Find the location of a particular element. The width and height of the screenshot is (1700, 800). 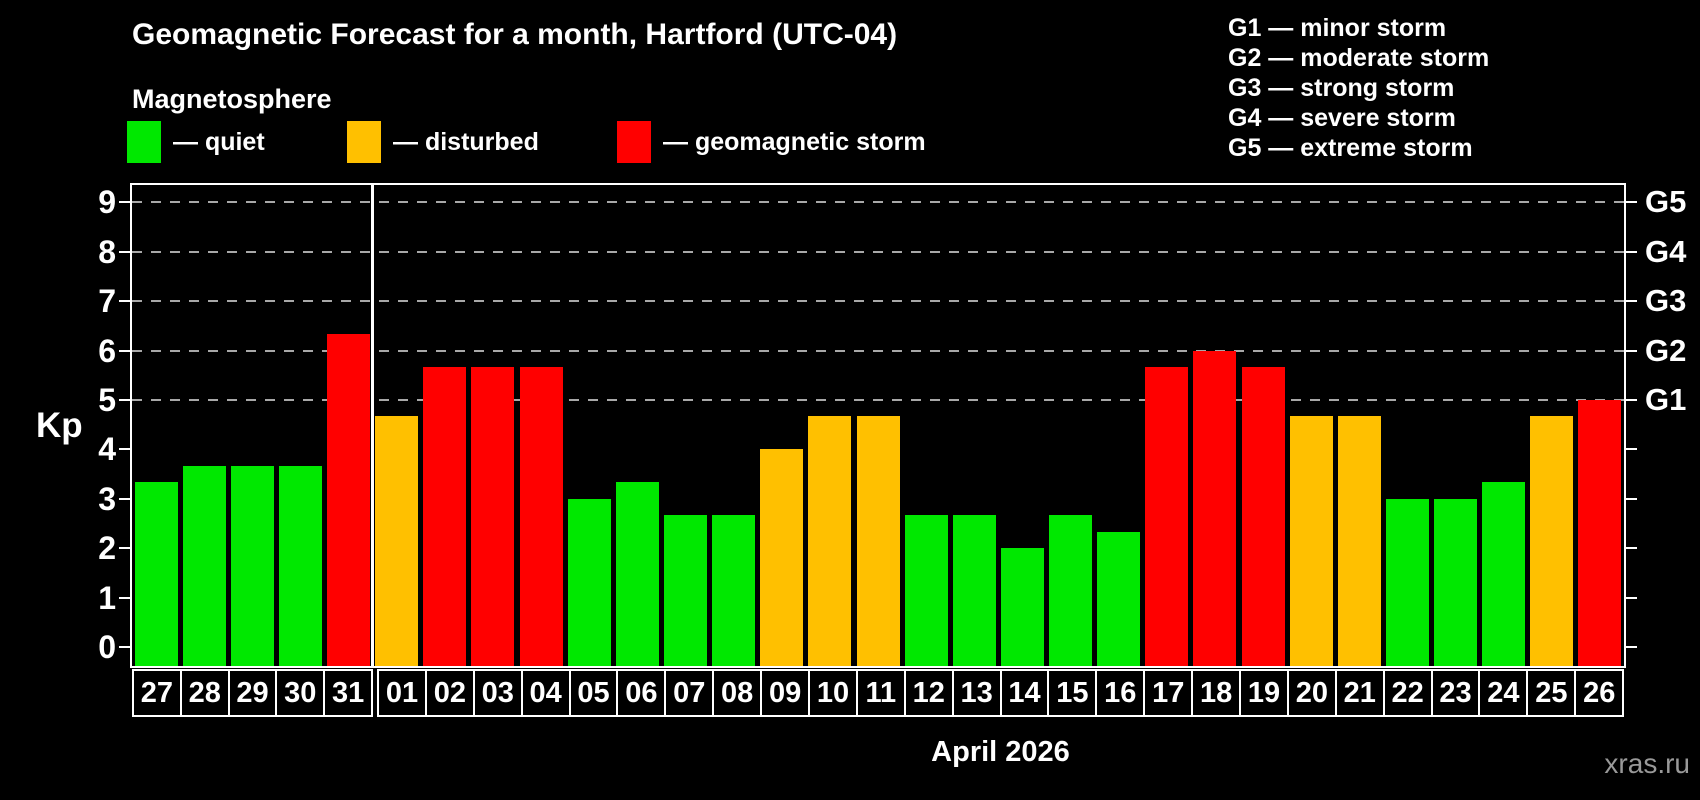

day-label-17: 17 is located at coordinates (1168, 693).